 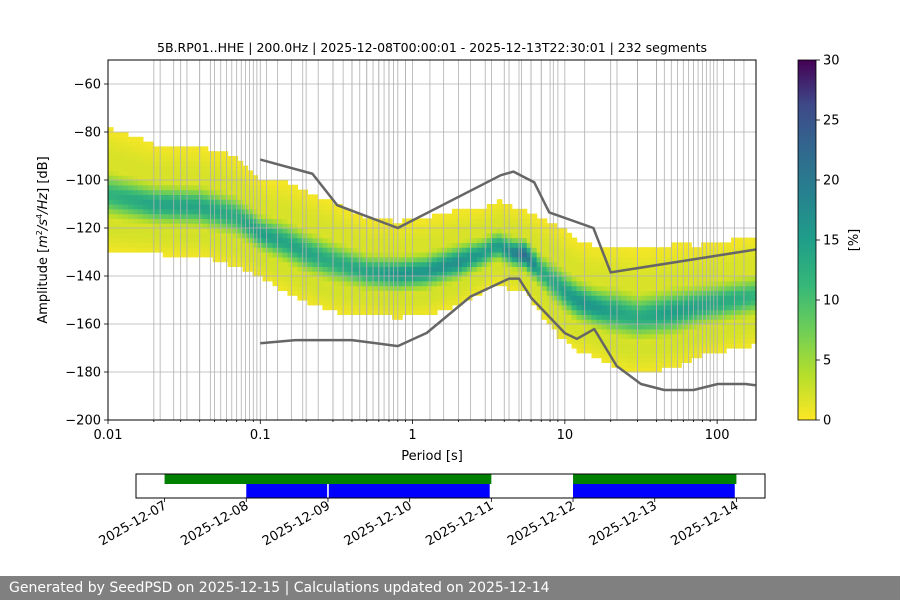 What do you see at coordinates (717, 435) in the screenshot?
I see `x-tick-label: 100` at bounding box center [717, 435].